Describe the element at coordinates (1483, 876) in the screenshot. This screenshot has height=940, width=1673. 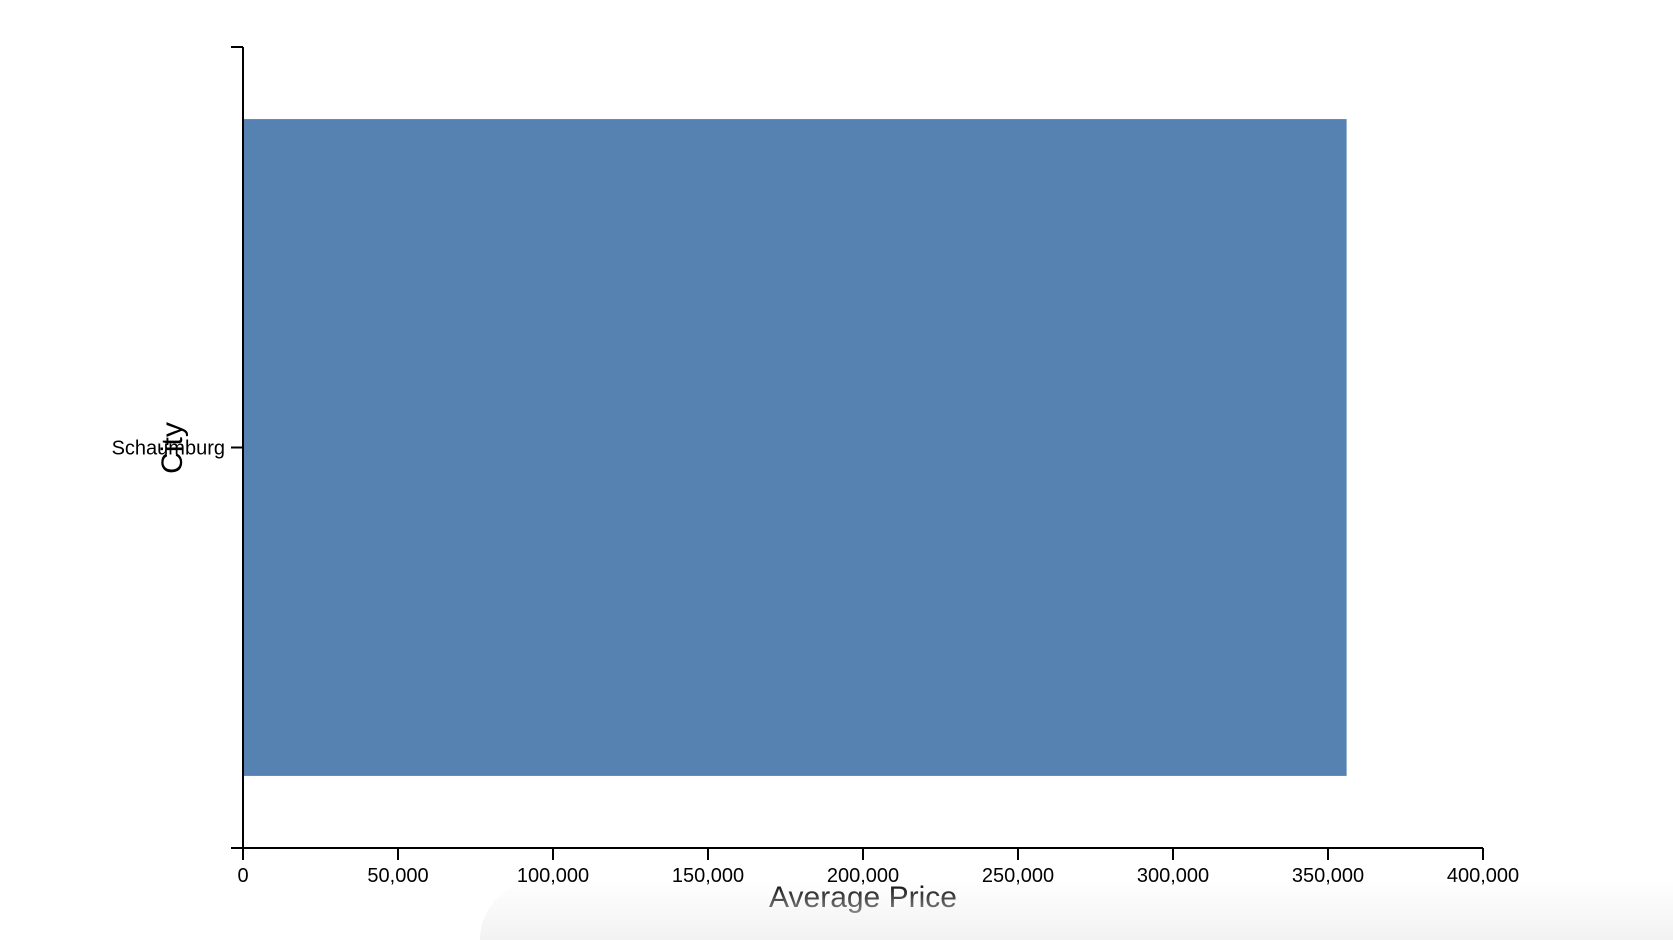
I see `x-tick-label: 400,000` at that location.